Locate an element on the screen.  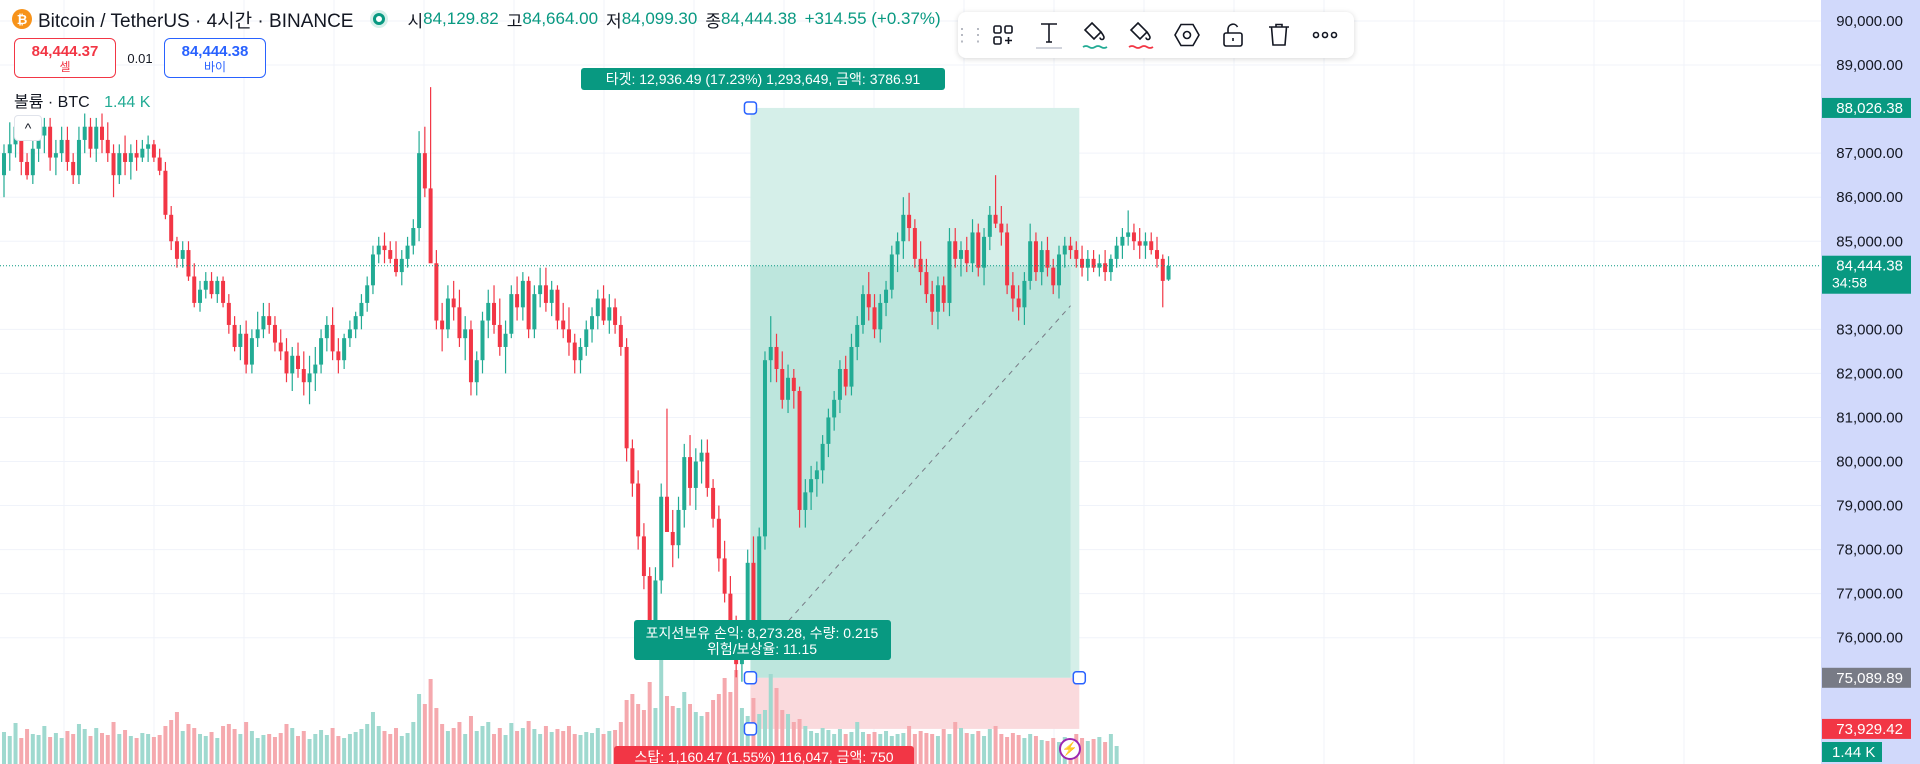
sell-button: 84,444.37 셀 is located at coordinates (65, 58).